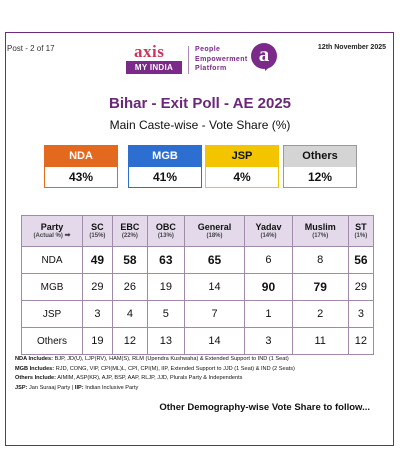 The image size is (400, 450). What do you see at coordinates (165, 156) in the screenshot?
I see `summary-party: MGB` at bounding box center [165, 156].